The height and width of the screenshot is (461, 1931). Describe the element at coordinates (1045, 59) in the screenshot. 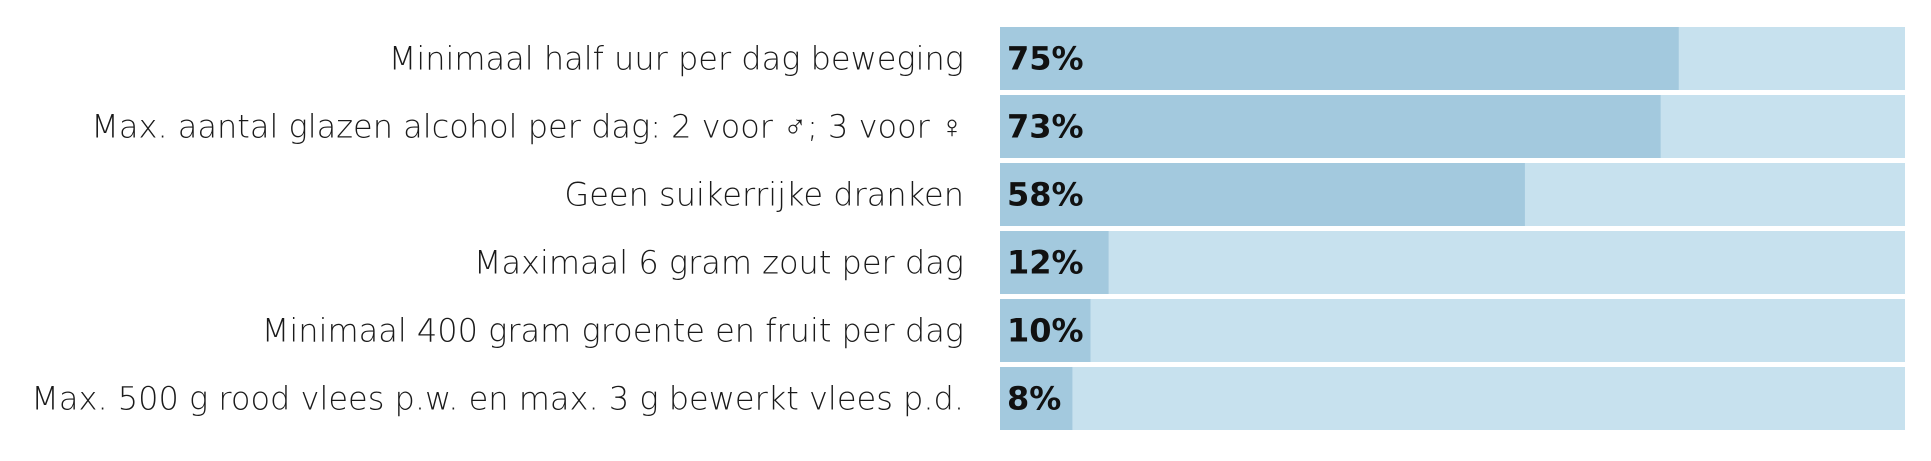

I see `value-label: 75%` at that location.